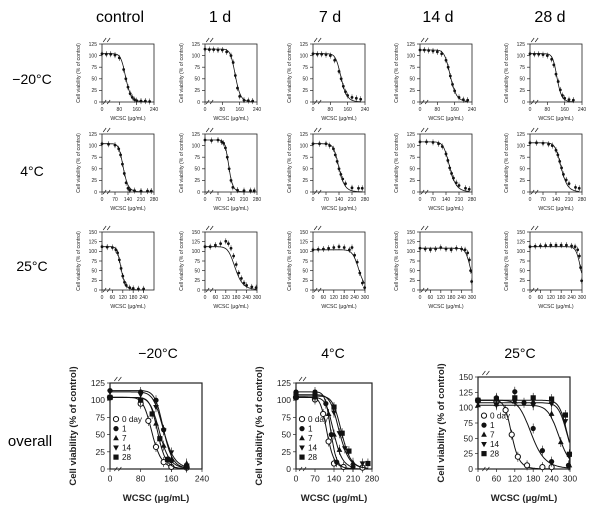 This screenshot has height=526, width=605. What do you see at coordinates (495, 454) in the screenshot?
I see `legend-label: 28` at bounding box center [495, 454].